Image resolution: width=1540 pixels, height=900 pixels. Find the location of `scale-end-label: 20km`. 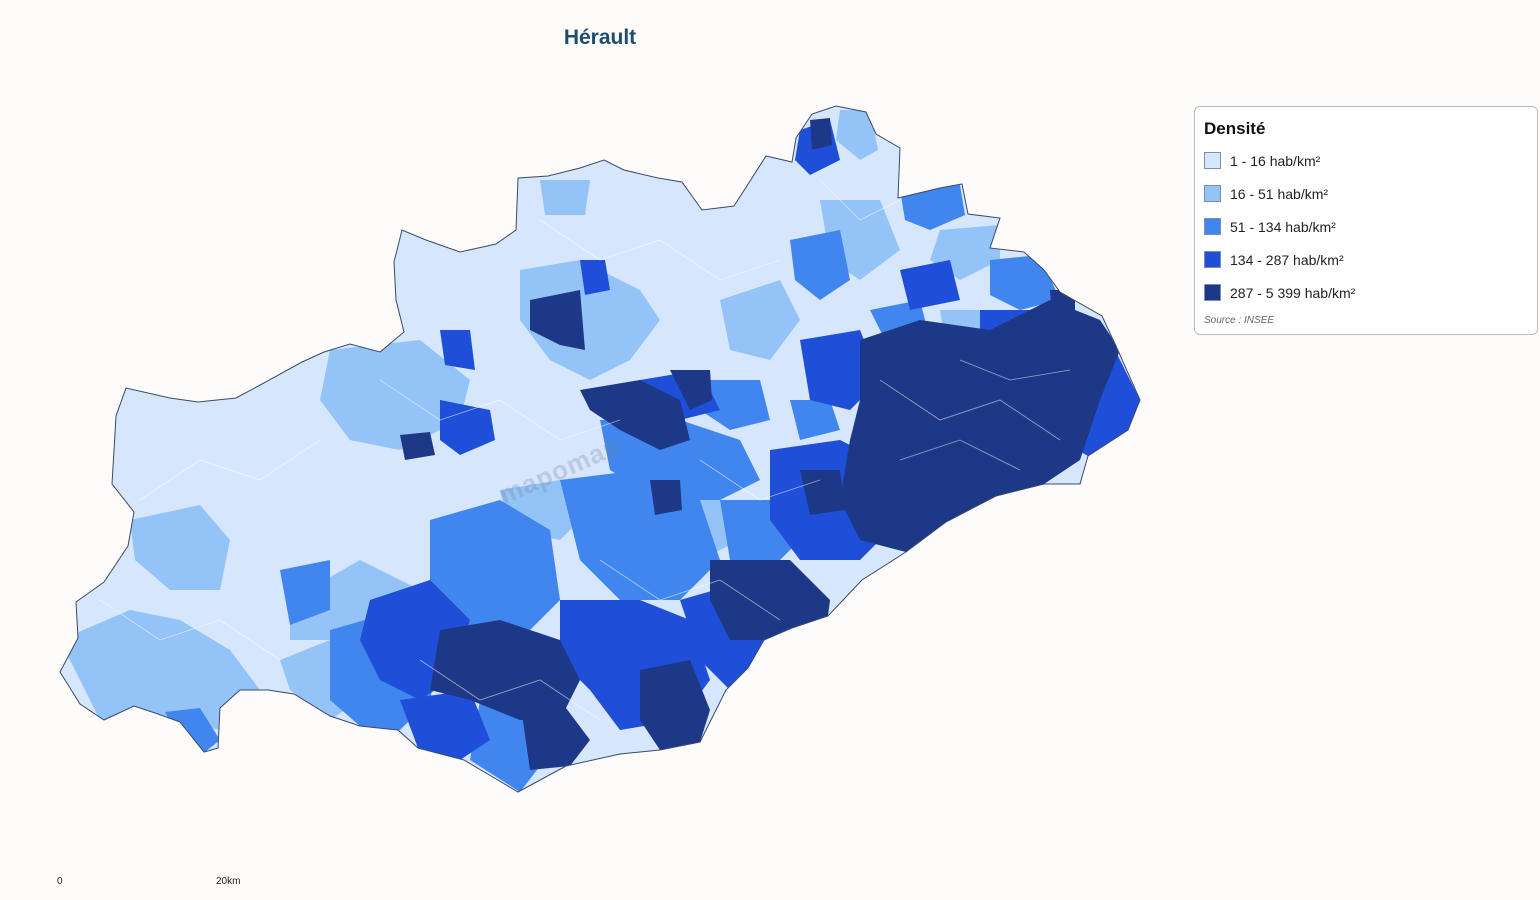

scale-end-label: 20km is located at coordinates (228, 881).